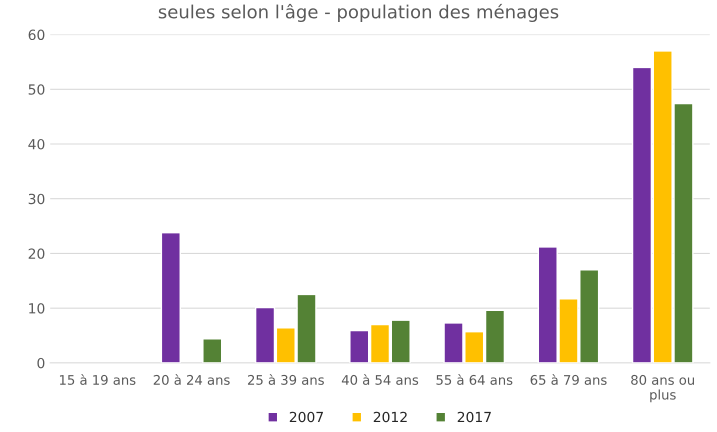 The image size is (717, 432). Describe the element at coordinates (474, 417) in the screenshot. I see `legend-label: 2017` at that location.